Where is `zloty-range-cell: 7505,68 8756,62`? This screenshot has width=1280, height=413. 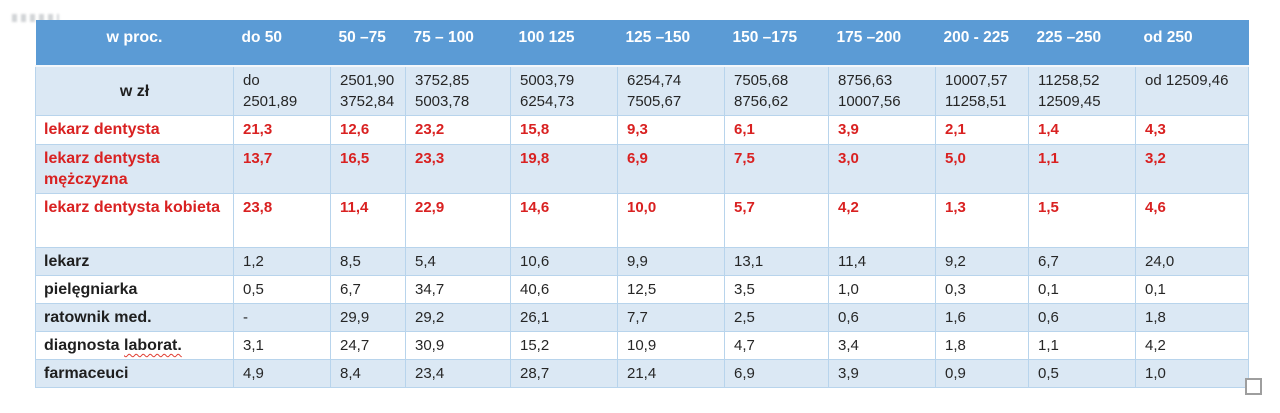 zloty-range-cell: 7505,68 8756,62 is located at coordinates (776, 90).